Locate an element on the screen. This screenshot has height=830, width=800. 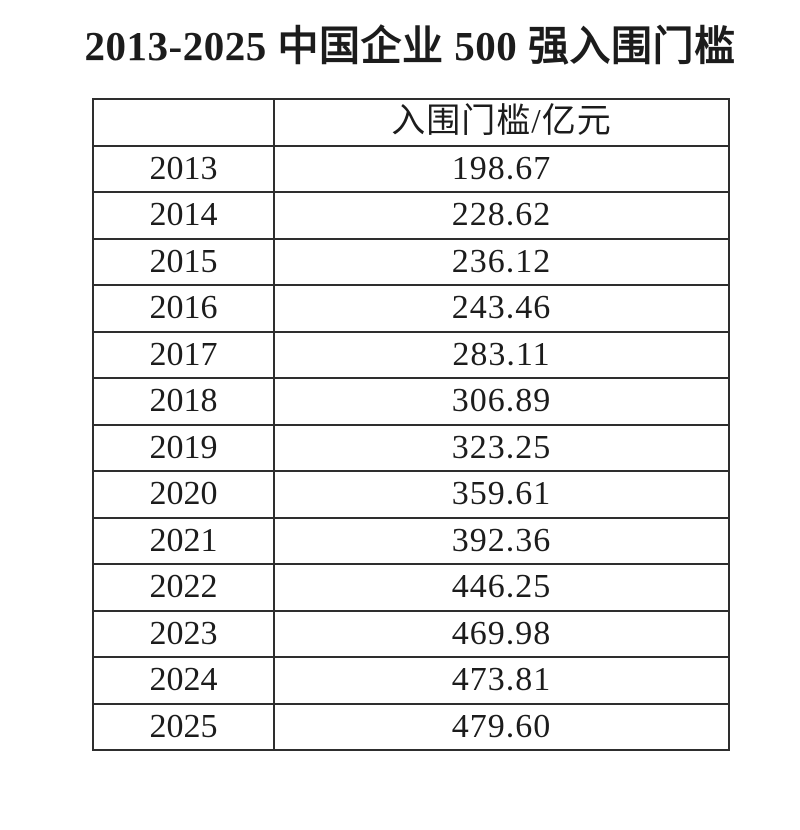
value-cell: 306.89 is located at coordinates (501, 401).